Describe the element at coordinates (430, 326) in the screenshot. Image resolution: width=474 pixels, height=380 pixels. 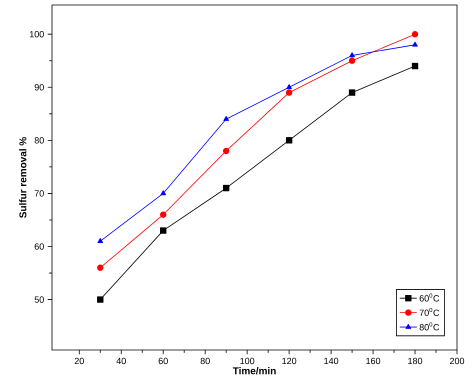
I see `legend-label: 80$^{0}$C` at that location.